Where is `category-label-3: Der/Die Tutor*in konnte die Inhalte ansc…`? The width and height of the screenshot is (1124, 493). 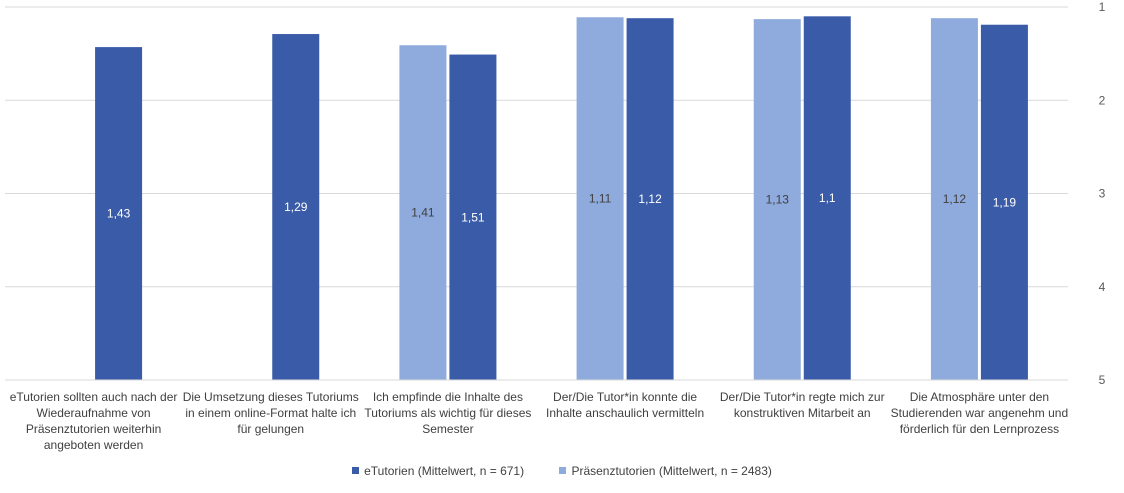 category-label-3: Der/Die Tutor*in konnte die Inhalte ansc… is located at coordinates (625, 405).